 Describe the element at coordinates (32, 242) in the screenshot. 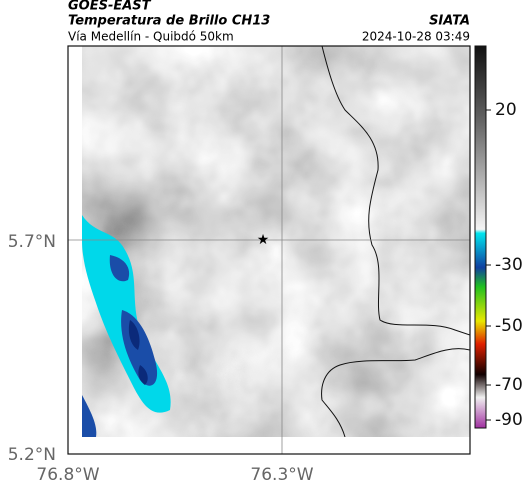

I see `lat-label: 5.7°N` at that location.